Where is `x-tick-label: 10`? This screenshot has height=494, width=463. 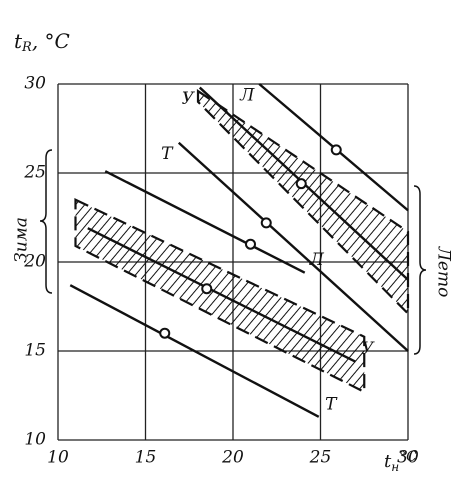
x-tick-label: 10 is located at coordinates (58, 458).